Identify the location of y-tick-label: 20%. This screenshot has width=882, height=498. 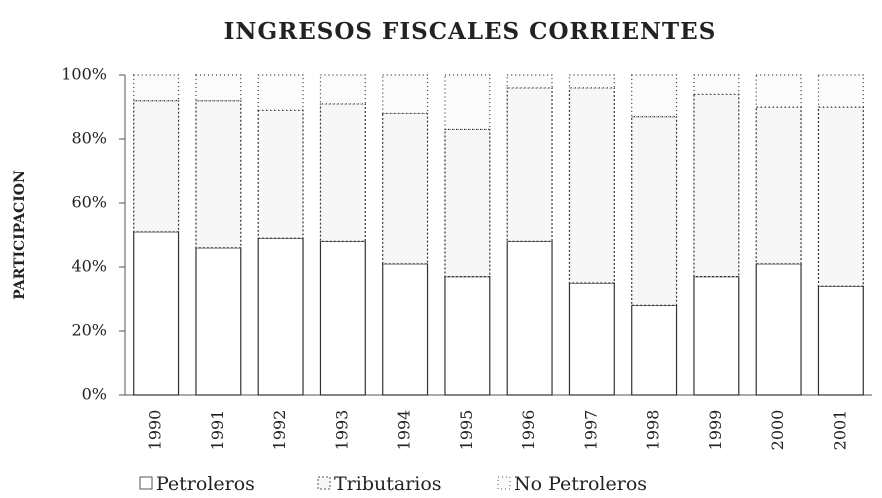
(89, 330).